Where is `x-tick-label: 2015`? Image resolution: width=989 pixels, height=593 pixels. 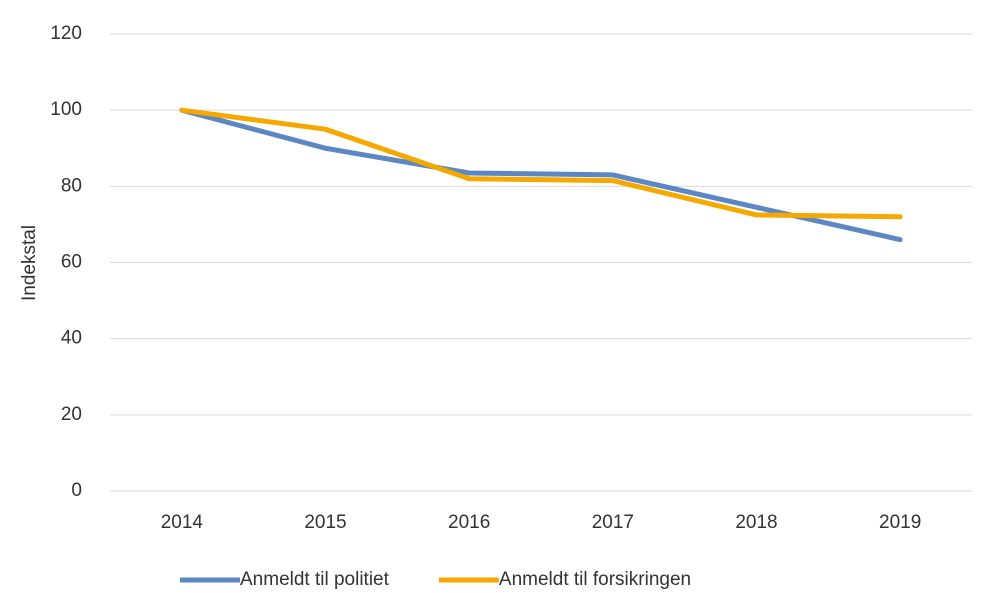 x-tick-label: 2015 is located at coordinates (325, 522).